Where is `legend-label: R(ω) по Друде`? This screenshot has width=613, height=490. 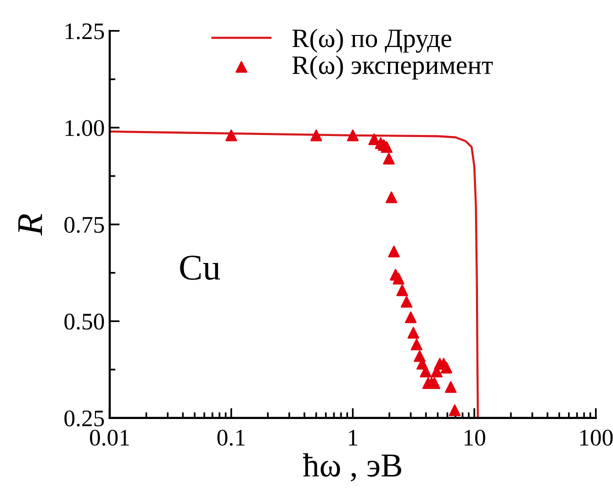
legend-label: R(ω) по Друде is located at coordinates (372, 40).